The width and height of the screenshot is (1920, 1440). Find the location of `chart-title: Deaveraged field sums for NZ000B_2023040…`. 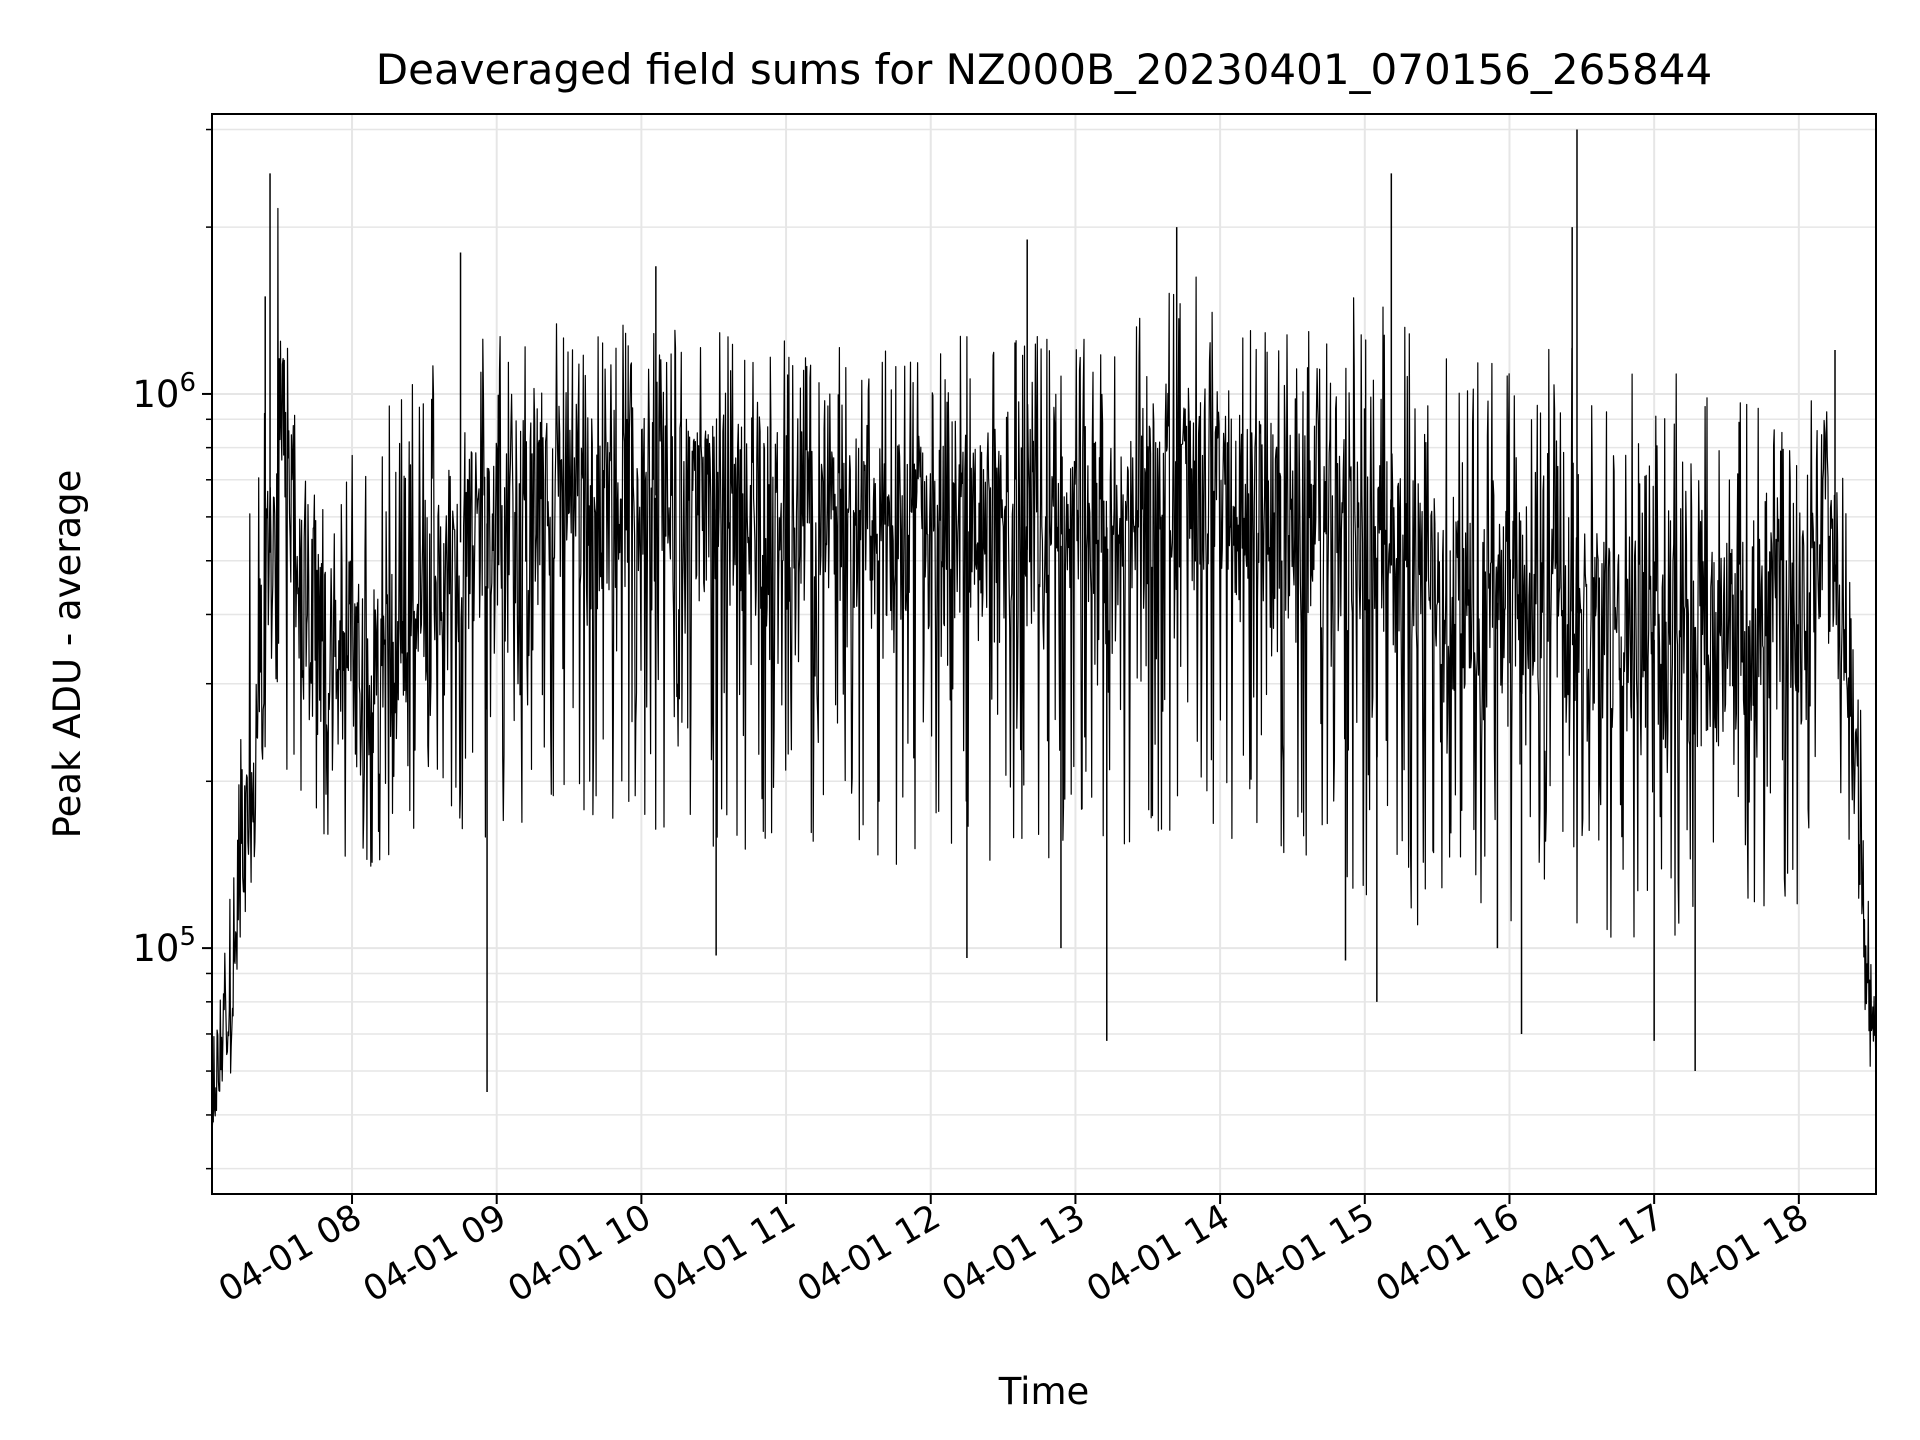

chart-title: Deaveraged field sums for NZ000B_2023040… is located at coordinates (1044, 69).